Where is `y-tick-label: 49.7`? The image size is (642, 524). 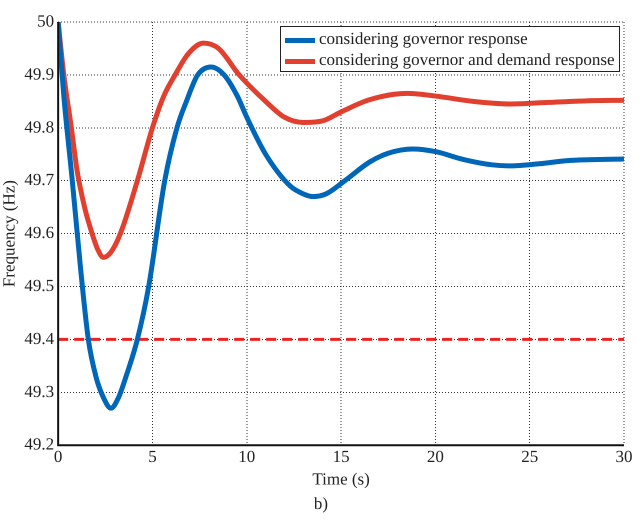 y-tick-label: 49.7 is located at coordinates (39, 180).